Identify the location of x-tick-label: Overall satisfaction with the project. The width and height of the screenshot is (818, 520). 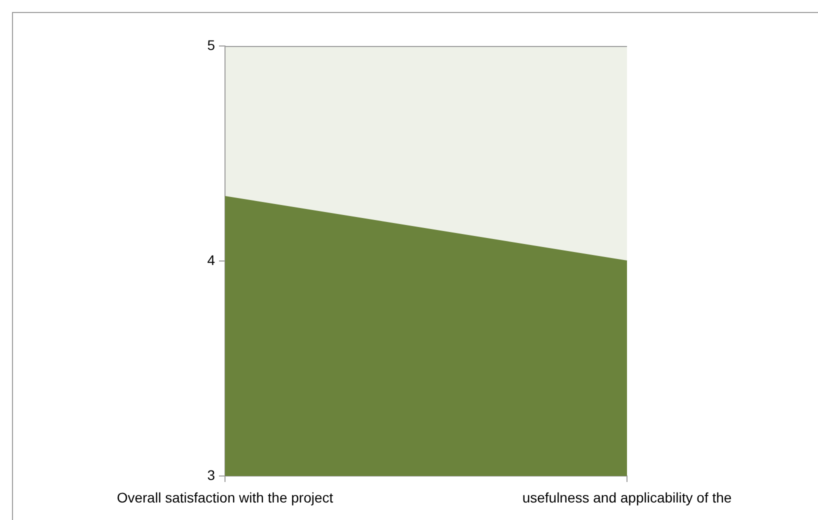
(225, 497).